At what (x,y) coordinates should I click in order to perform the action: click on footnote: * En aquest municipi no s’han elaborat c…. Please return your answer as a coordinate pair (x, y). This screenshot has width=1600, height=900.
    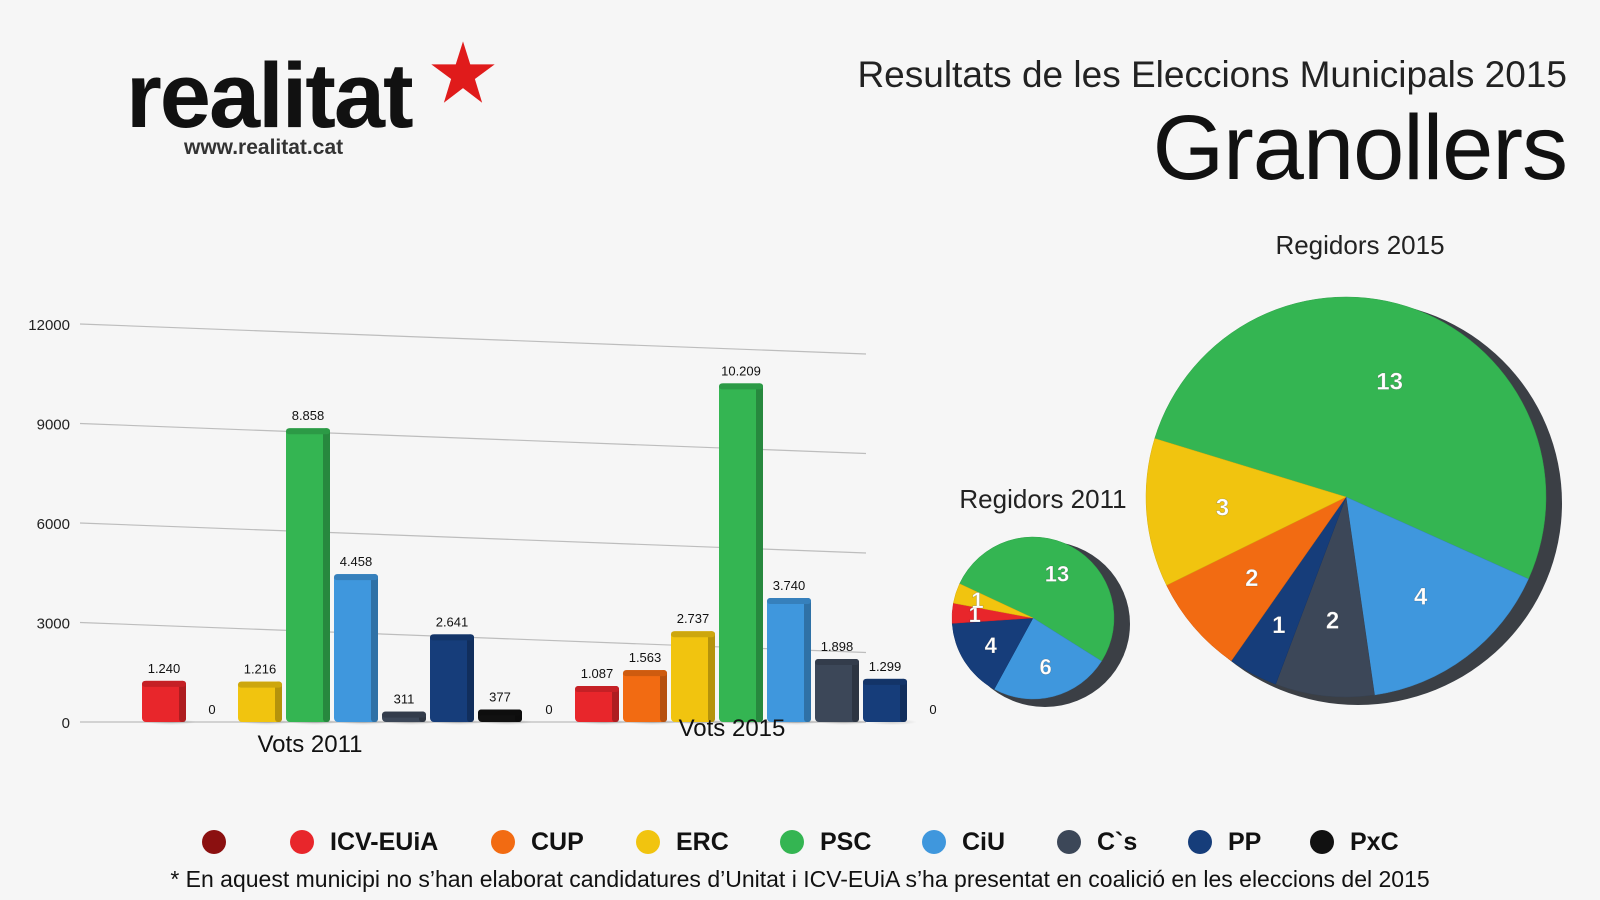
    Looking at the image, I should click on (800, 879).